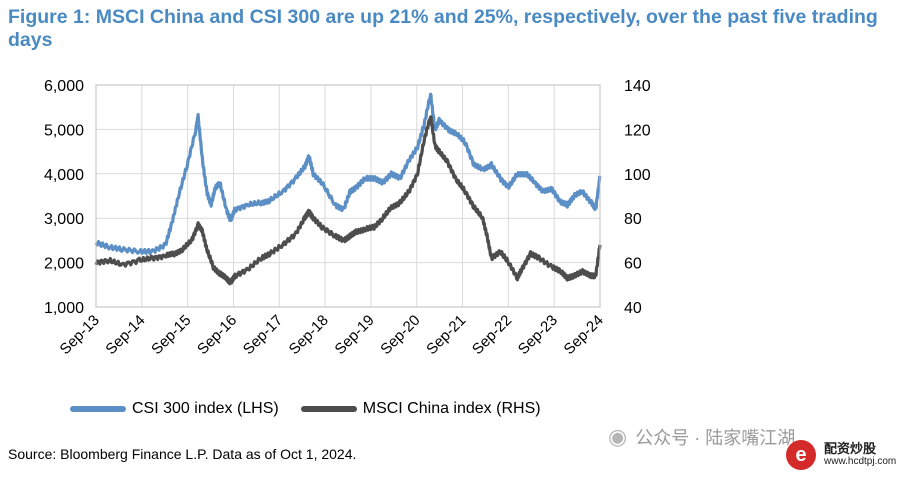 The image size is (902, 477). Describe the element at coordinates (64, 175) in the screenshot. I see `left-axis-tick-label: 4,000` at that location.